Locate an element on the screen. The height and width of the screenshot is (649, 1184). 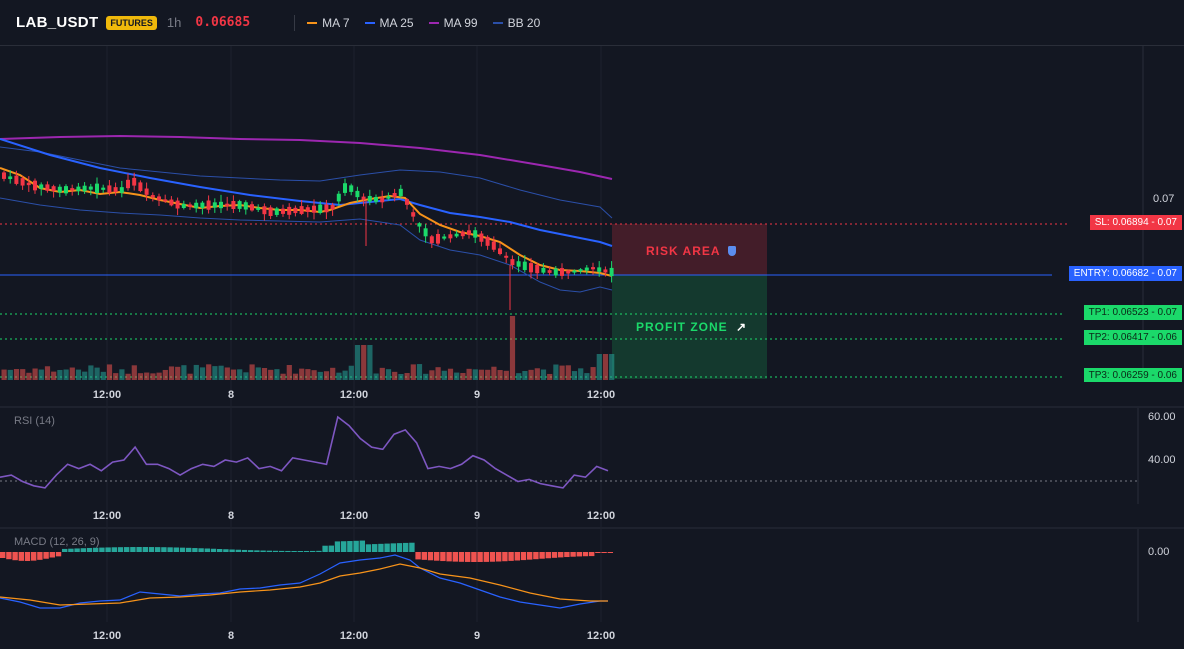
price-axis-label: 0.07 is located at coordinates (1164, 199).